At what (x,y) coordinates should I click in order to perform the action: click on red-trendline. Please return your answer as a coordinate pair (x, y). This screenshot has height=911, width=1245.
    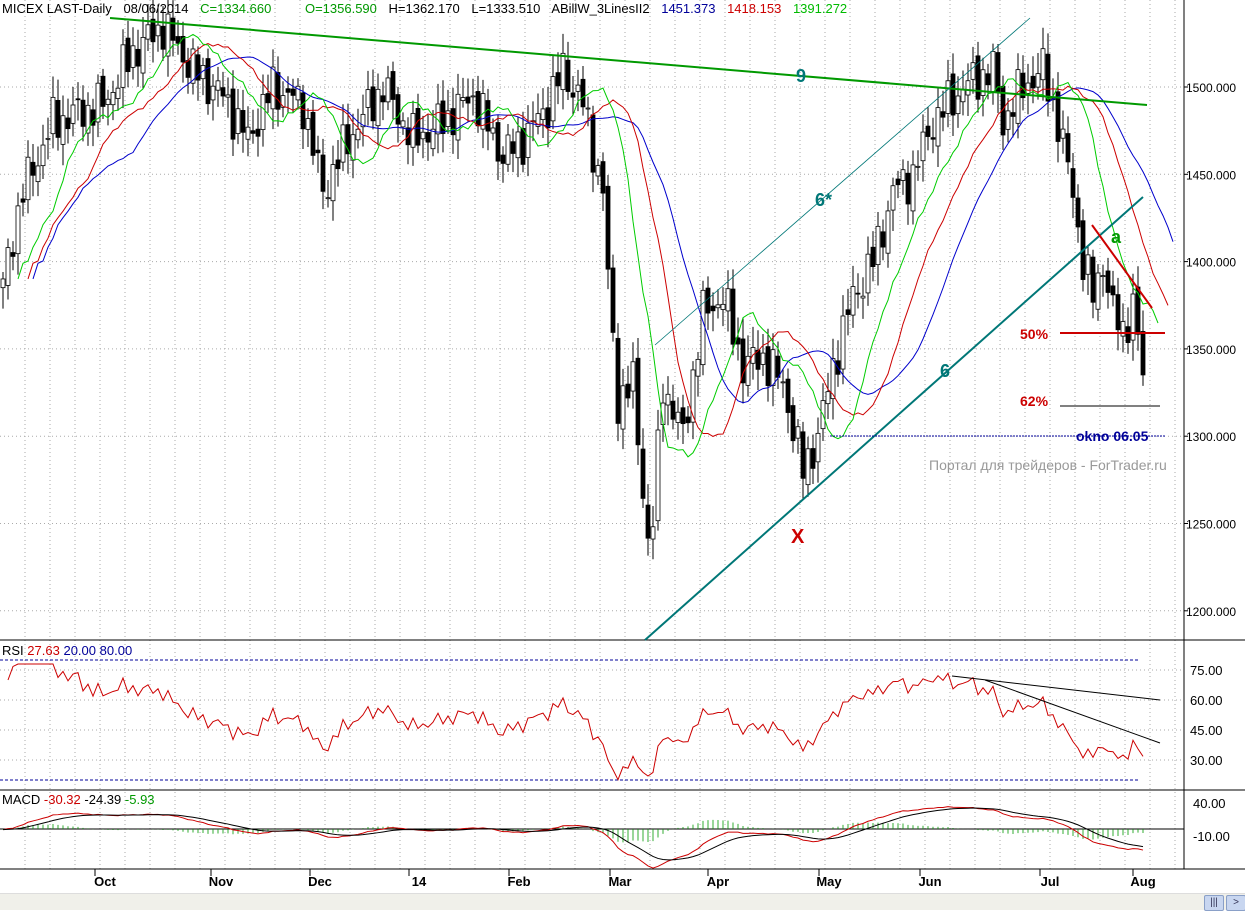
    Looking at the image, I should click on (1122, 266).